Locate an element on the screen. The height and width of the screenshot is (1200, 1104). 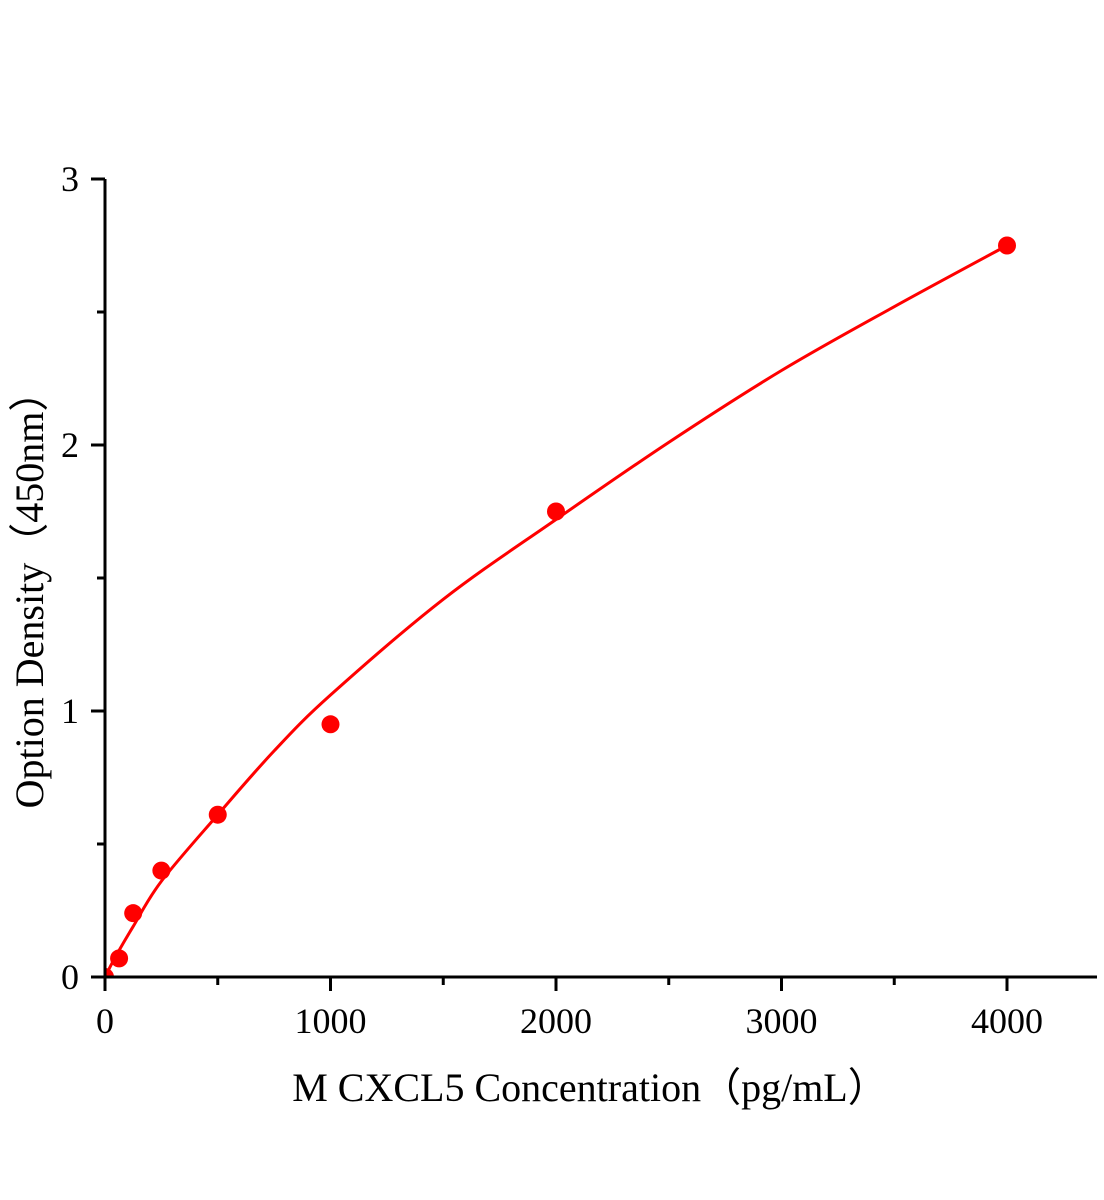
y-tick-label: 1 is located at coordinates (70, 711).